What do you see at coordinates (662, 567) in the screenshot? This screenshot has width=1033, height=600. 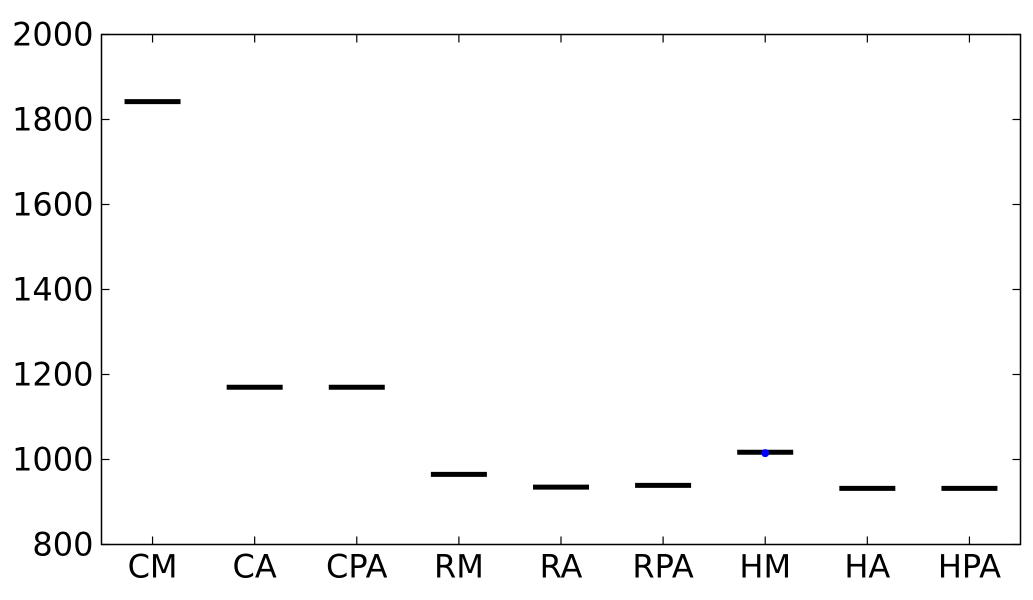 I see `x-tick-label: RPA` at bounding box center [662, 567].